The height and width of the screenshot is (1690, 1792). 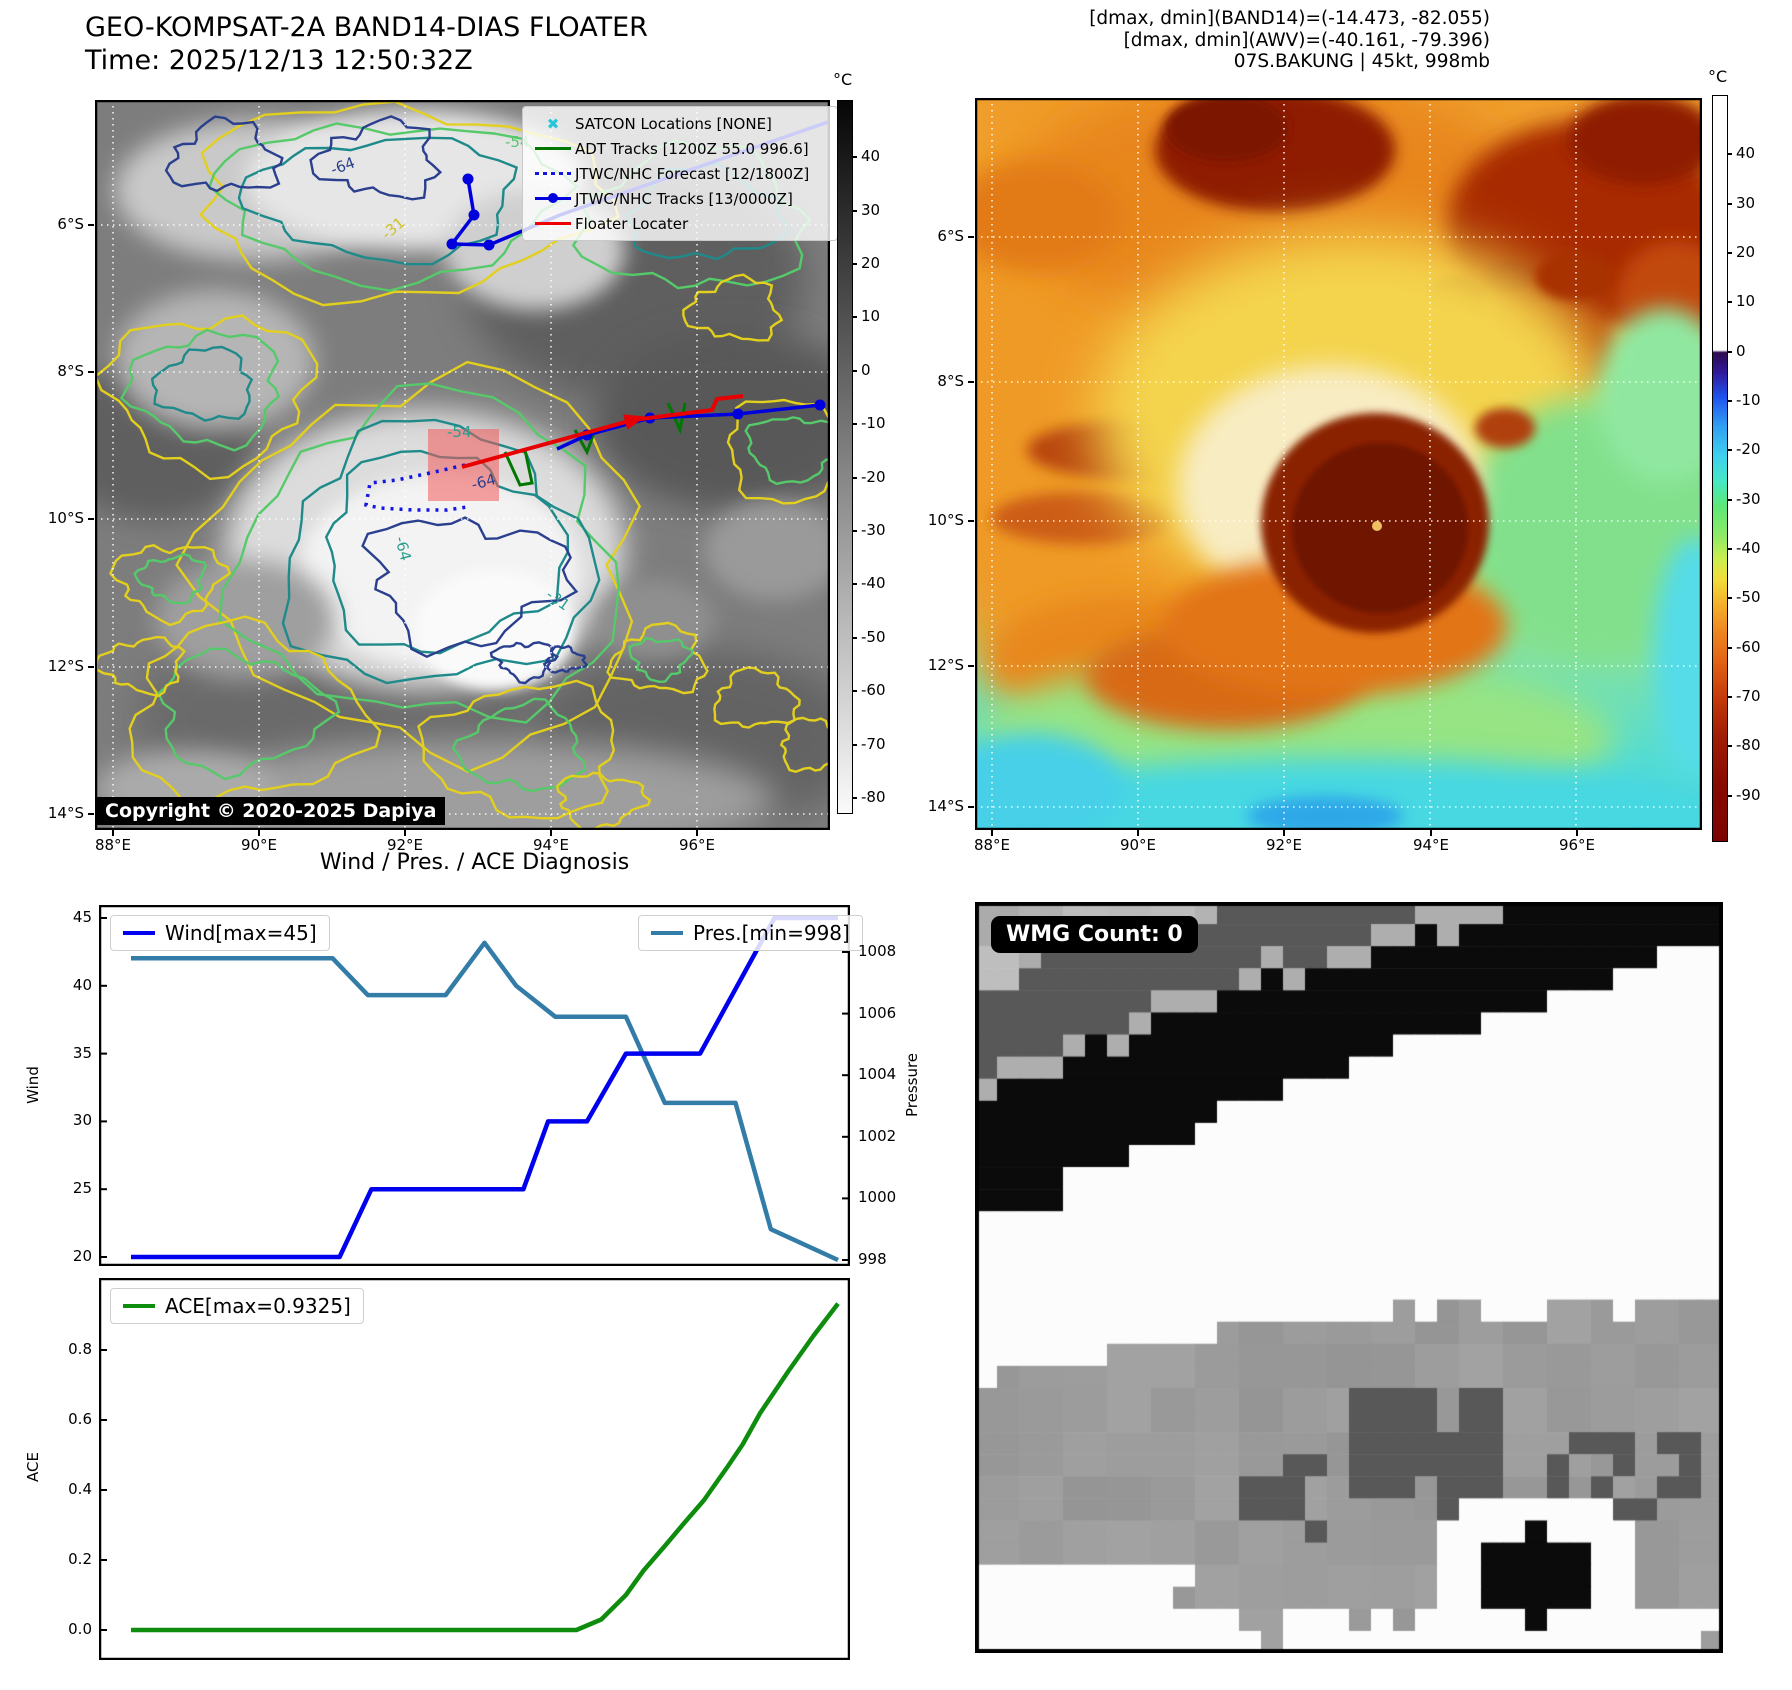 I want to click on wind-tick-label: 45, so click(x=82, y=917).